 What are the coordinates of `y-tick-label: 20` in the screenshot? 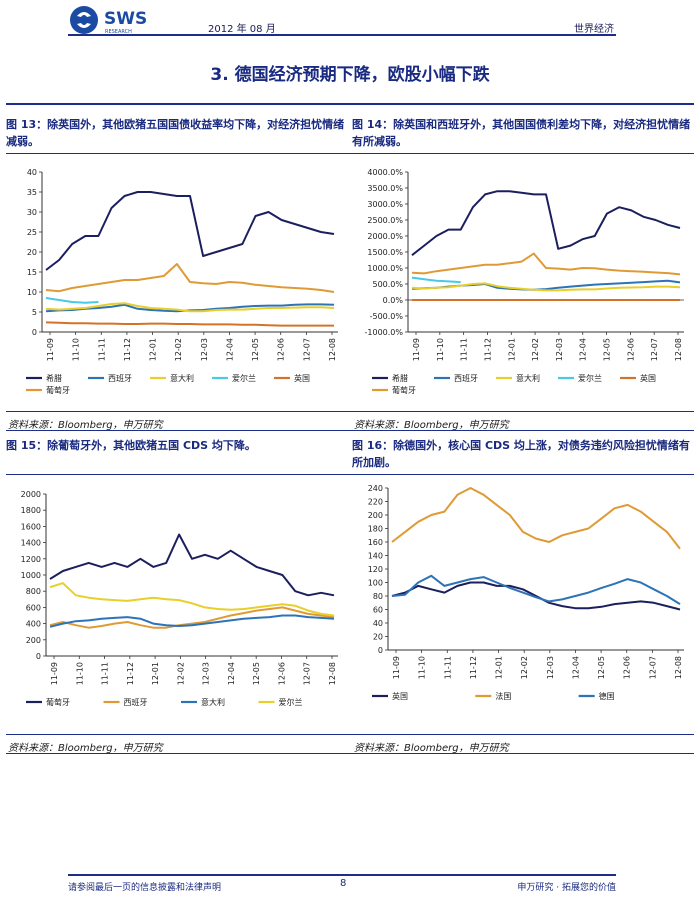 It's located at (32, 252).